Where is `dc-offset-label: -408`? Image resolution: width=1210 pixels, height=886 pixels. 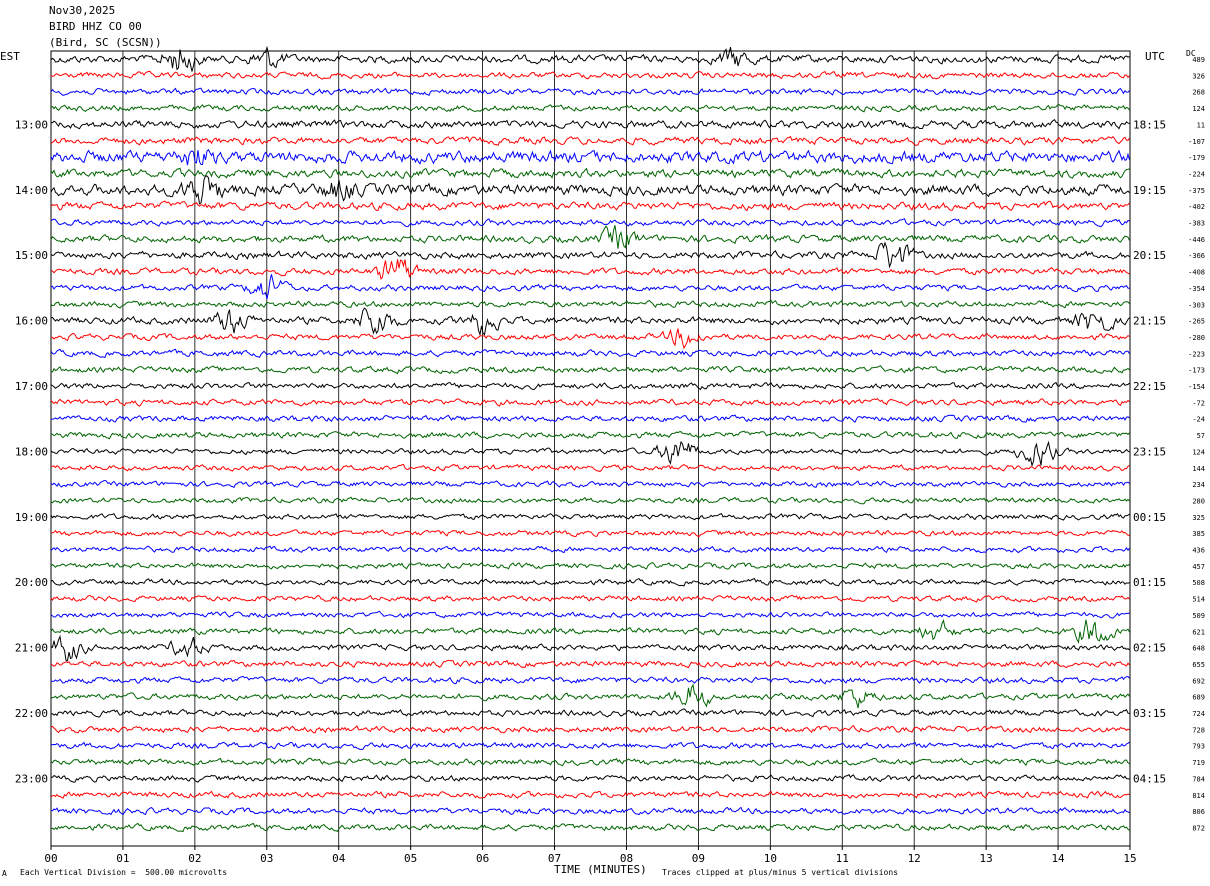 dc-offset-label: -408 is located at coordinates (1196, 273).